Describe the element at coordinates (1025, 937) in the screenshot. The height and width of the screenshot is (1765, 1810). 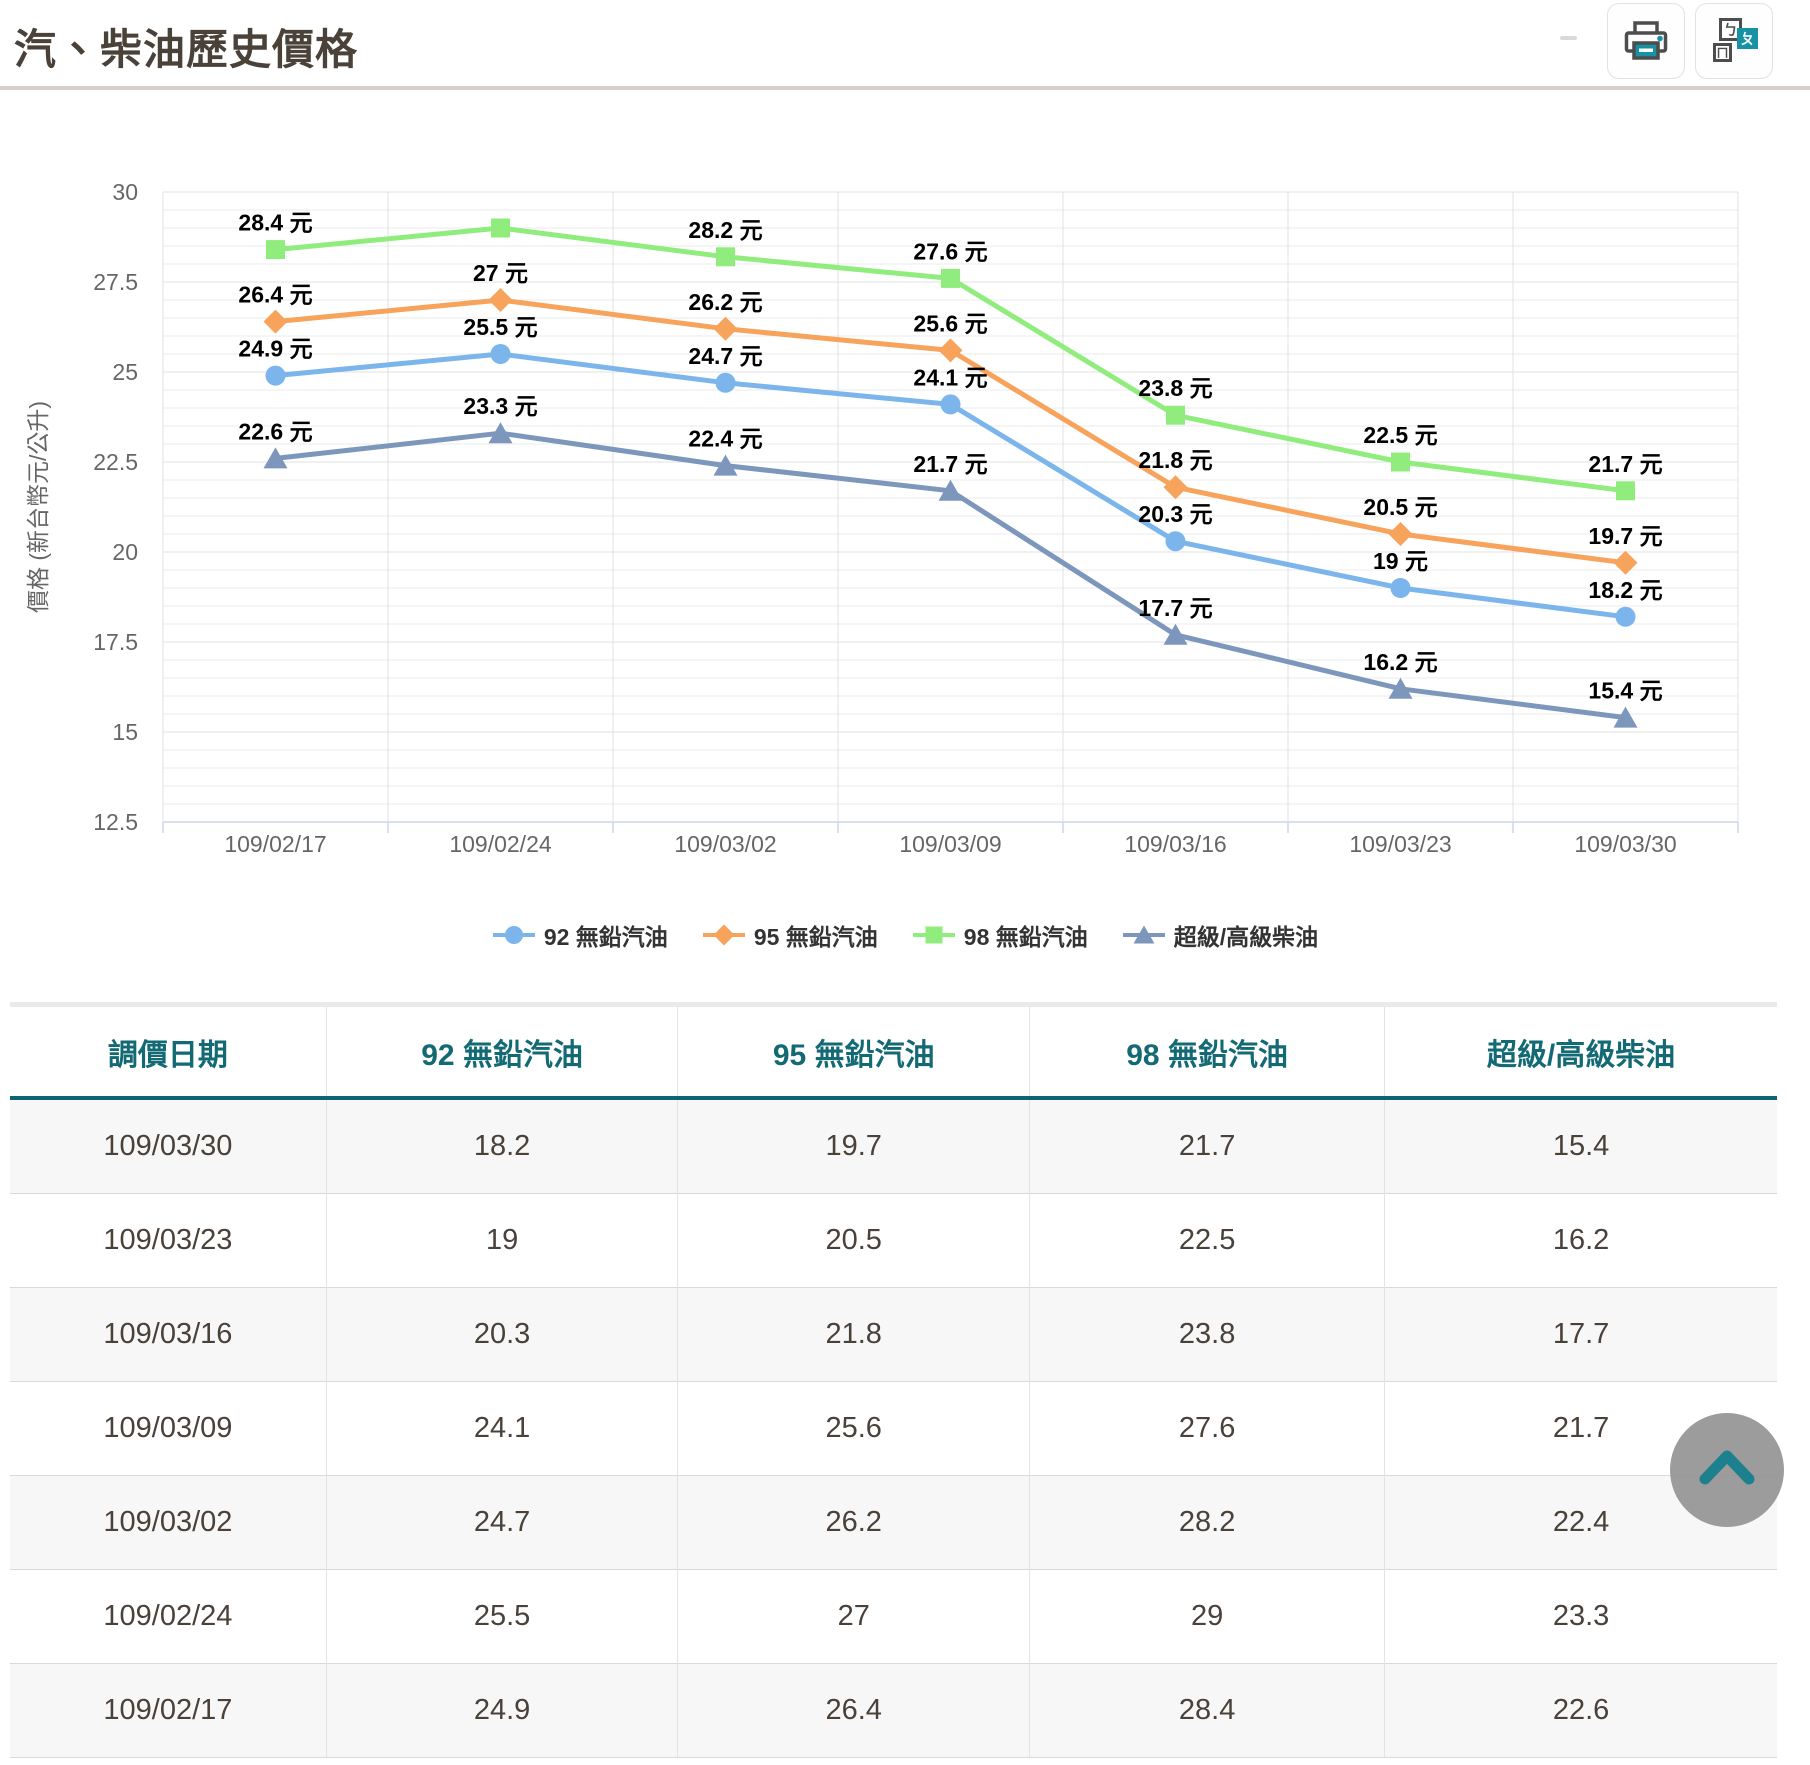
I see `legend-label: 98 無鉛汽油` at that location.